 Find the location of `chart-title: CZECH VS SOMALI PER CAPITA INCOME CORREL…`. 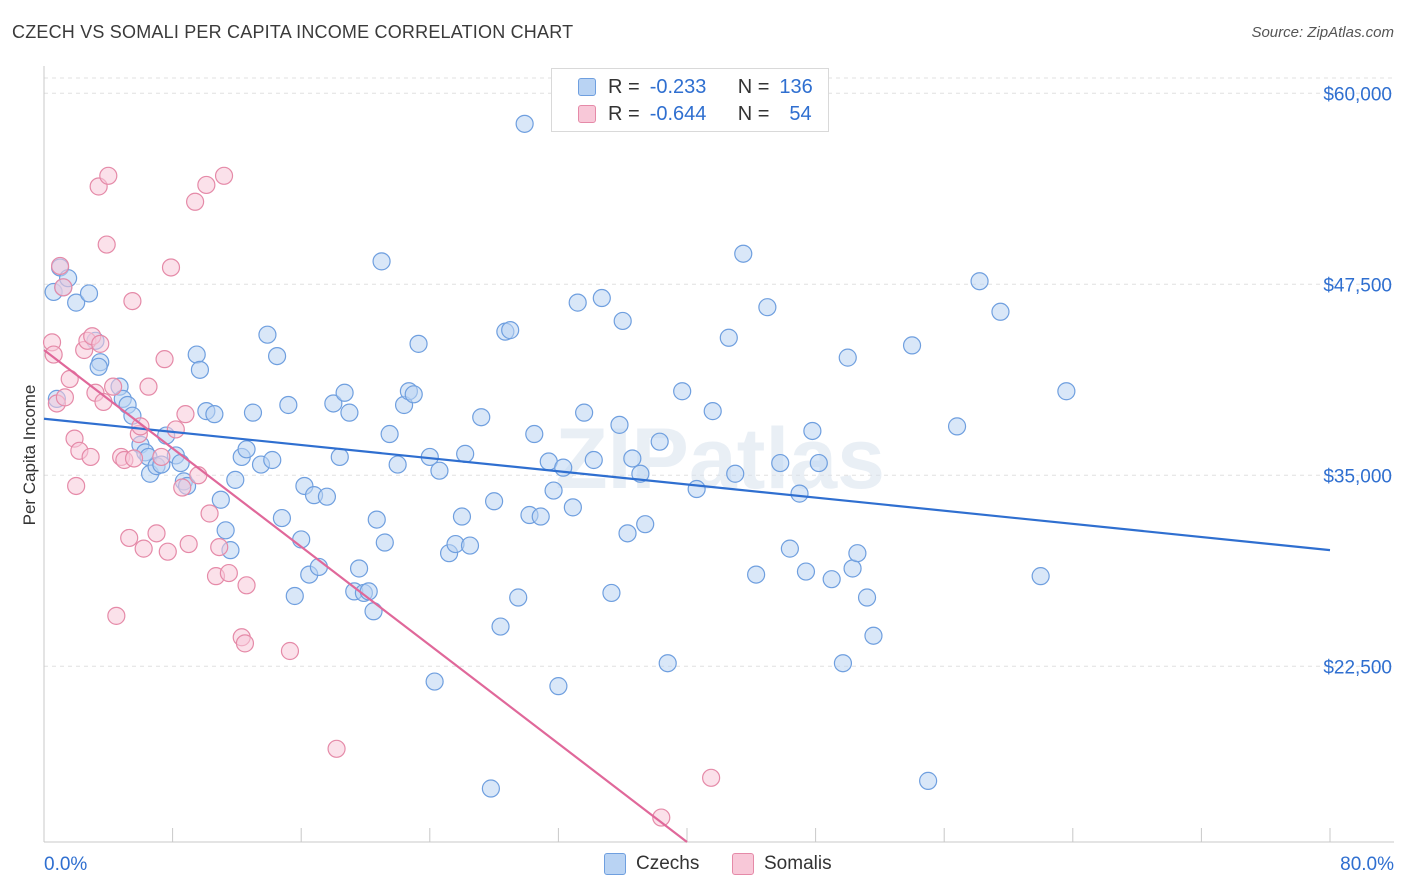

chart-title: CZECH VS SOMALI PER CAPITA INCOME CORREL… is located at coordinates (293, 32).